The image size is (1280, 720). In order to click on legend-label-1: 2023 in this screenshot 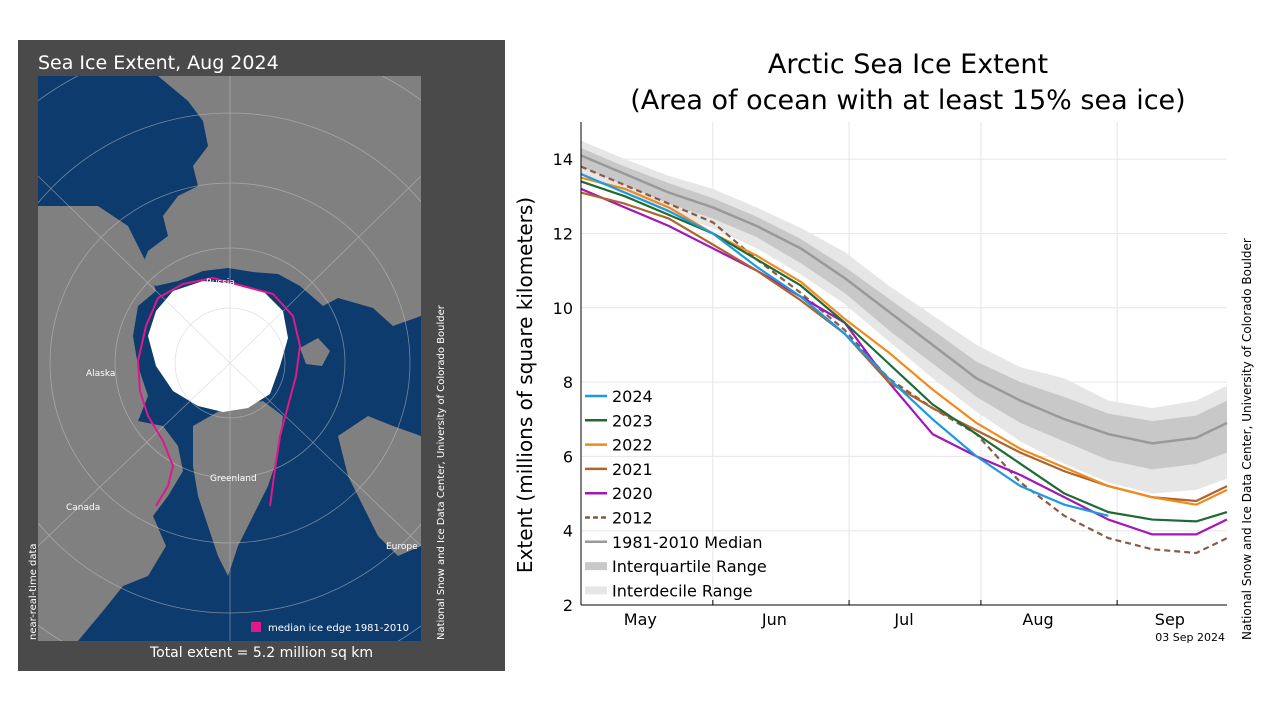, I will do `click(632, 420)`.